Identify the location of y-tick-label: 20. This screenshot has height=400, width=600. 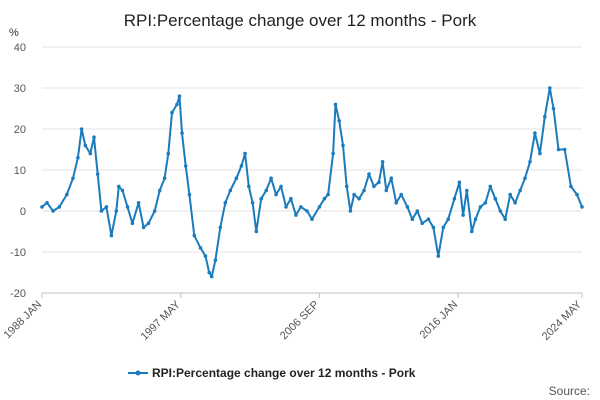
(20, 130).